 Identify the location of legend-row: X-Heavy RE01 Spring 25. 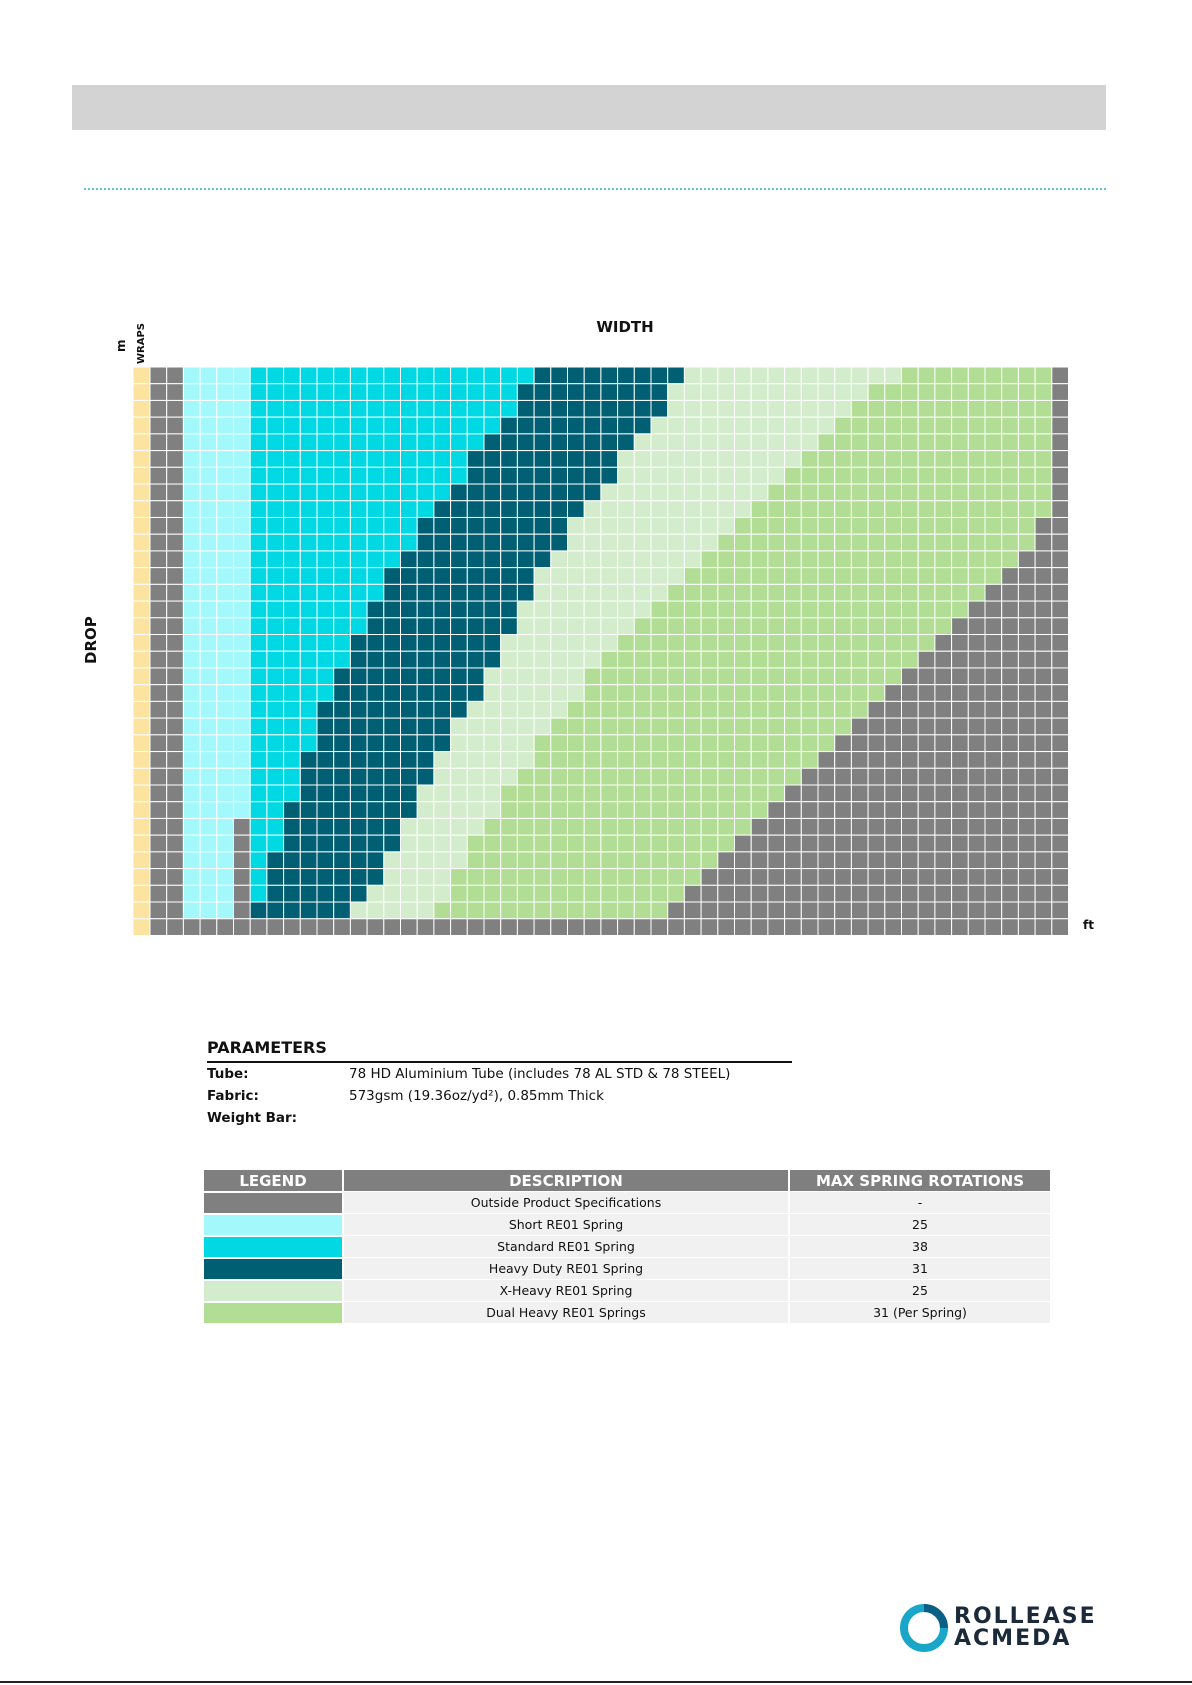
(627, 1290).